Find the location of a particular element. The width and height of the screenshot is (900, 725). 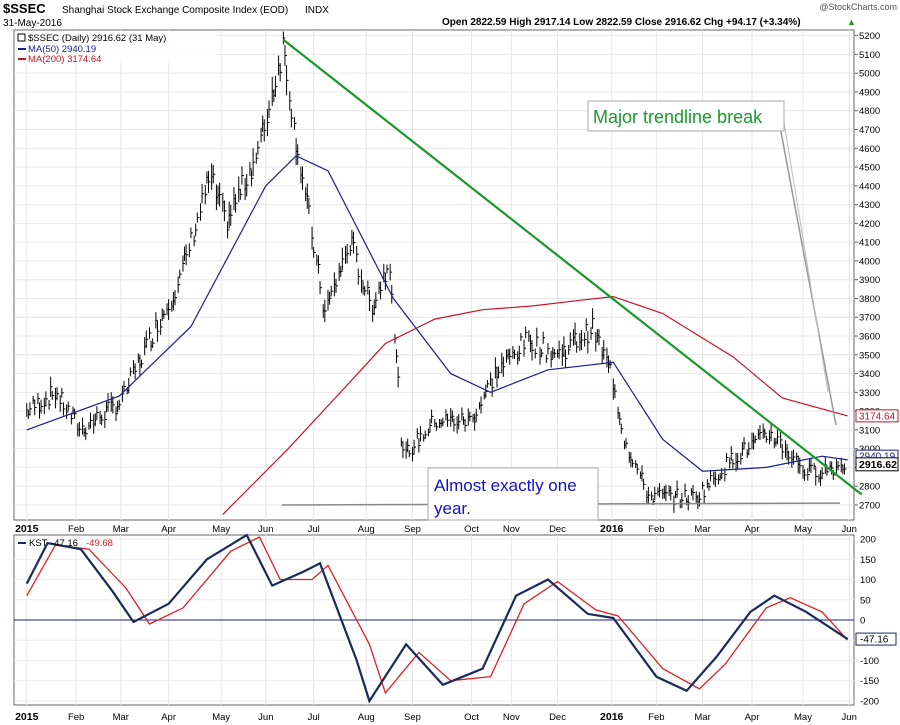

price-y-tick-label: 3800 is located at coordinates (869, 299).